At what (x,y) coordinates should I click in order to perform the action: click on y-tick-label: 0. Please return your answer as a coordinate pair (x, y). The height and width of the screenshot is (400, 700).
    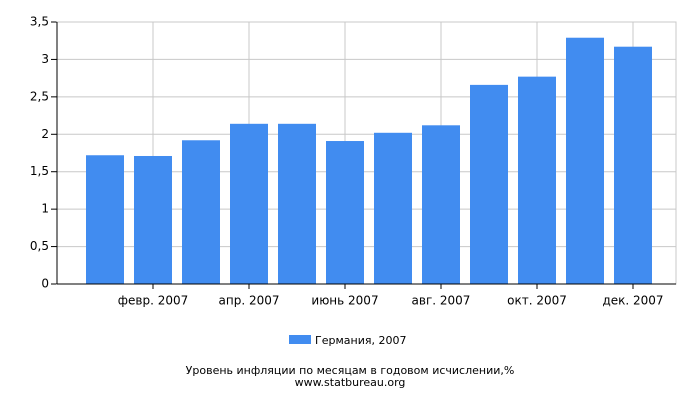
    Looking at the image, I should click on (45, 284).